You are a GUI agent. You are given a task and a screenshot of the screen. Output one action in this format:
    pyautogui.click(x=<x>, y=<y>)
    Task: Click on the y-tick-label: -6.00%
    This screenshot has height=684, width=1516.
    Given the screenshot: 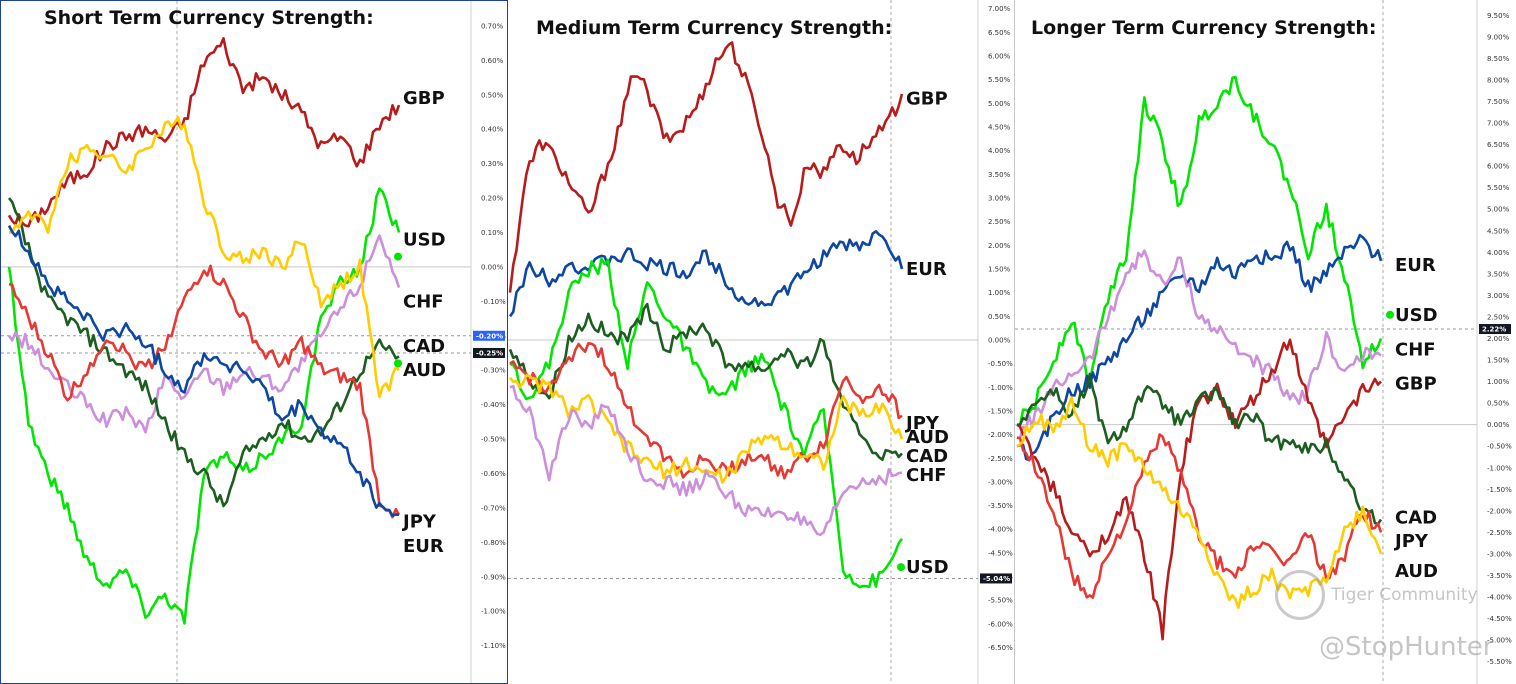 What is the action you would take?
    pyautogui.click(x=1000, y=624)
    